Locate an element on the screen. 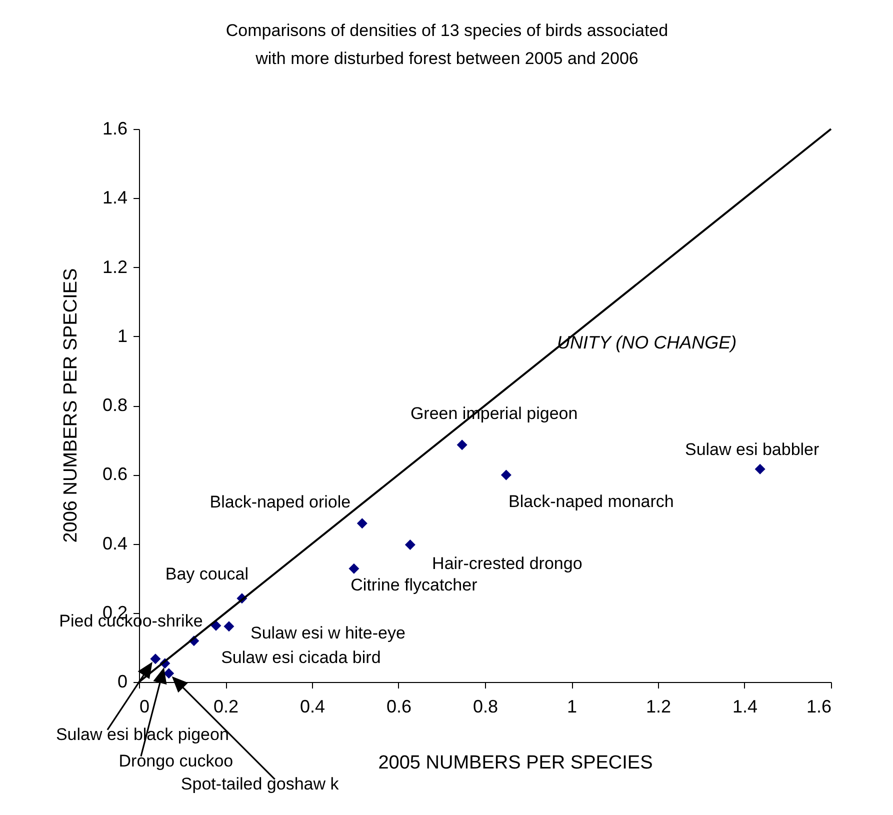  annotation: Hair-crested drongo is located at coordinates (507, 563).